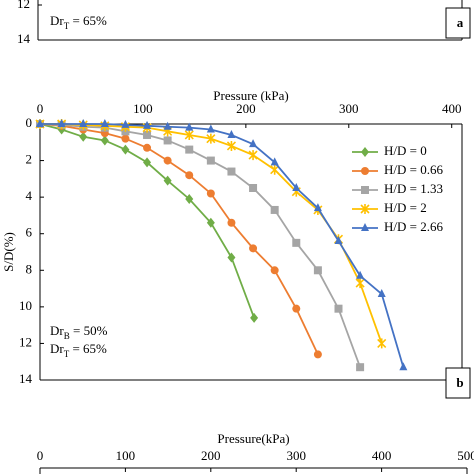  Describe the element at coordinates (413, 226) in the screenshot. I see `legend-label: H/D = 2.66` at that location.